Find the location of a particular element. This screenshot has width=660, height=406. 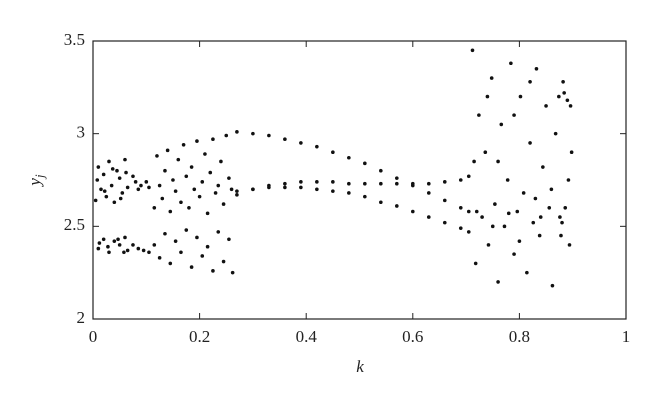

y-axis-label: yj is located at coordinates (36, 181).